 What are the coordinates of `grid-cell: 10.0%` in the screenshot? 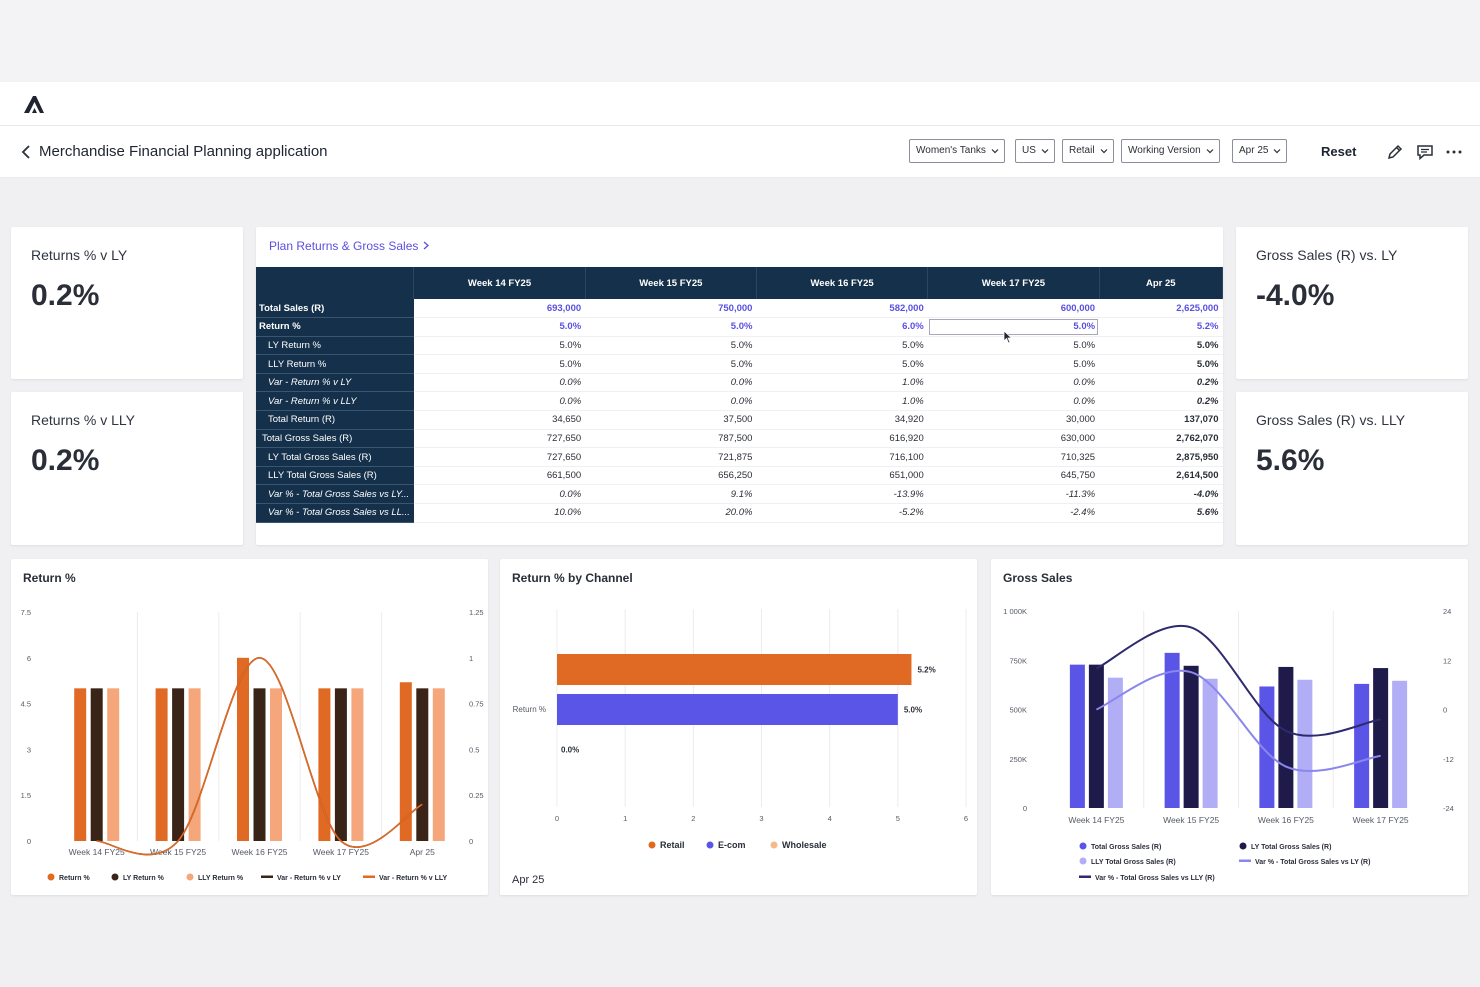 It's located at (499, 513).